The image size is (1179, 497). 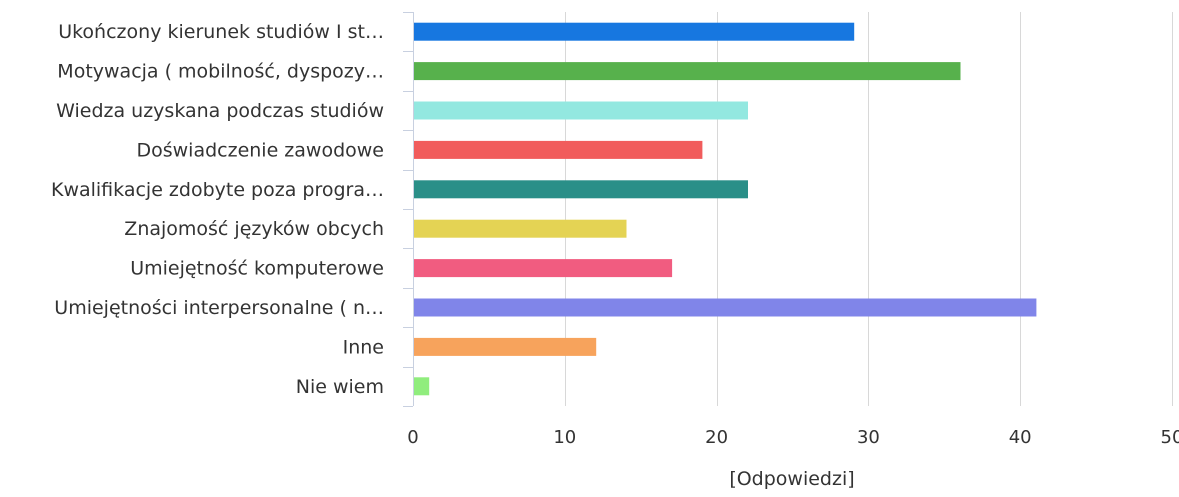 I want to click on category-label: Inne, so click(x=363, y=347).